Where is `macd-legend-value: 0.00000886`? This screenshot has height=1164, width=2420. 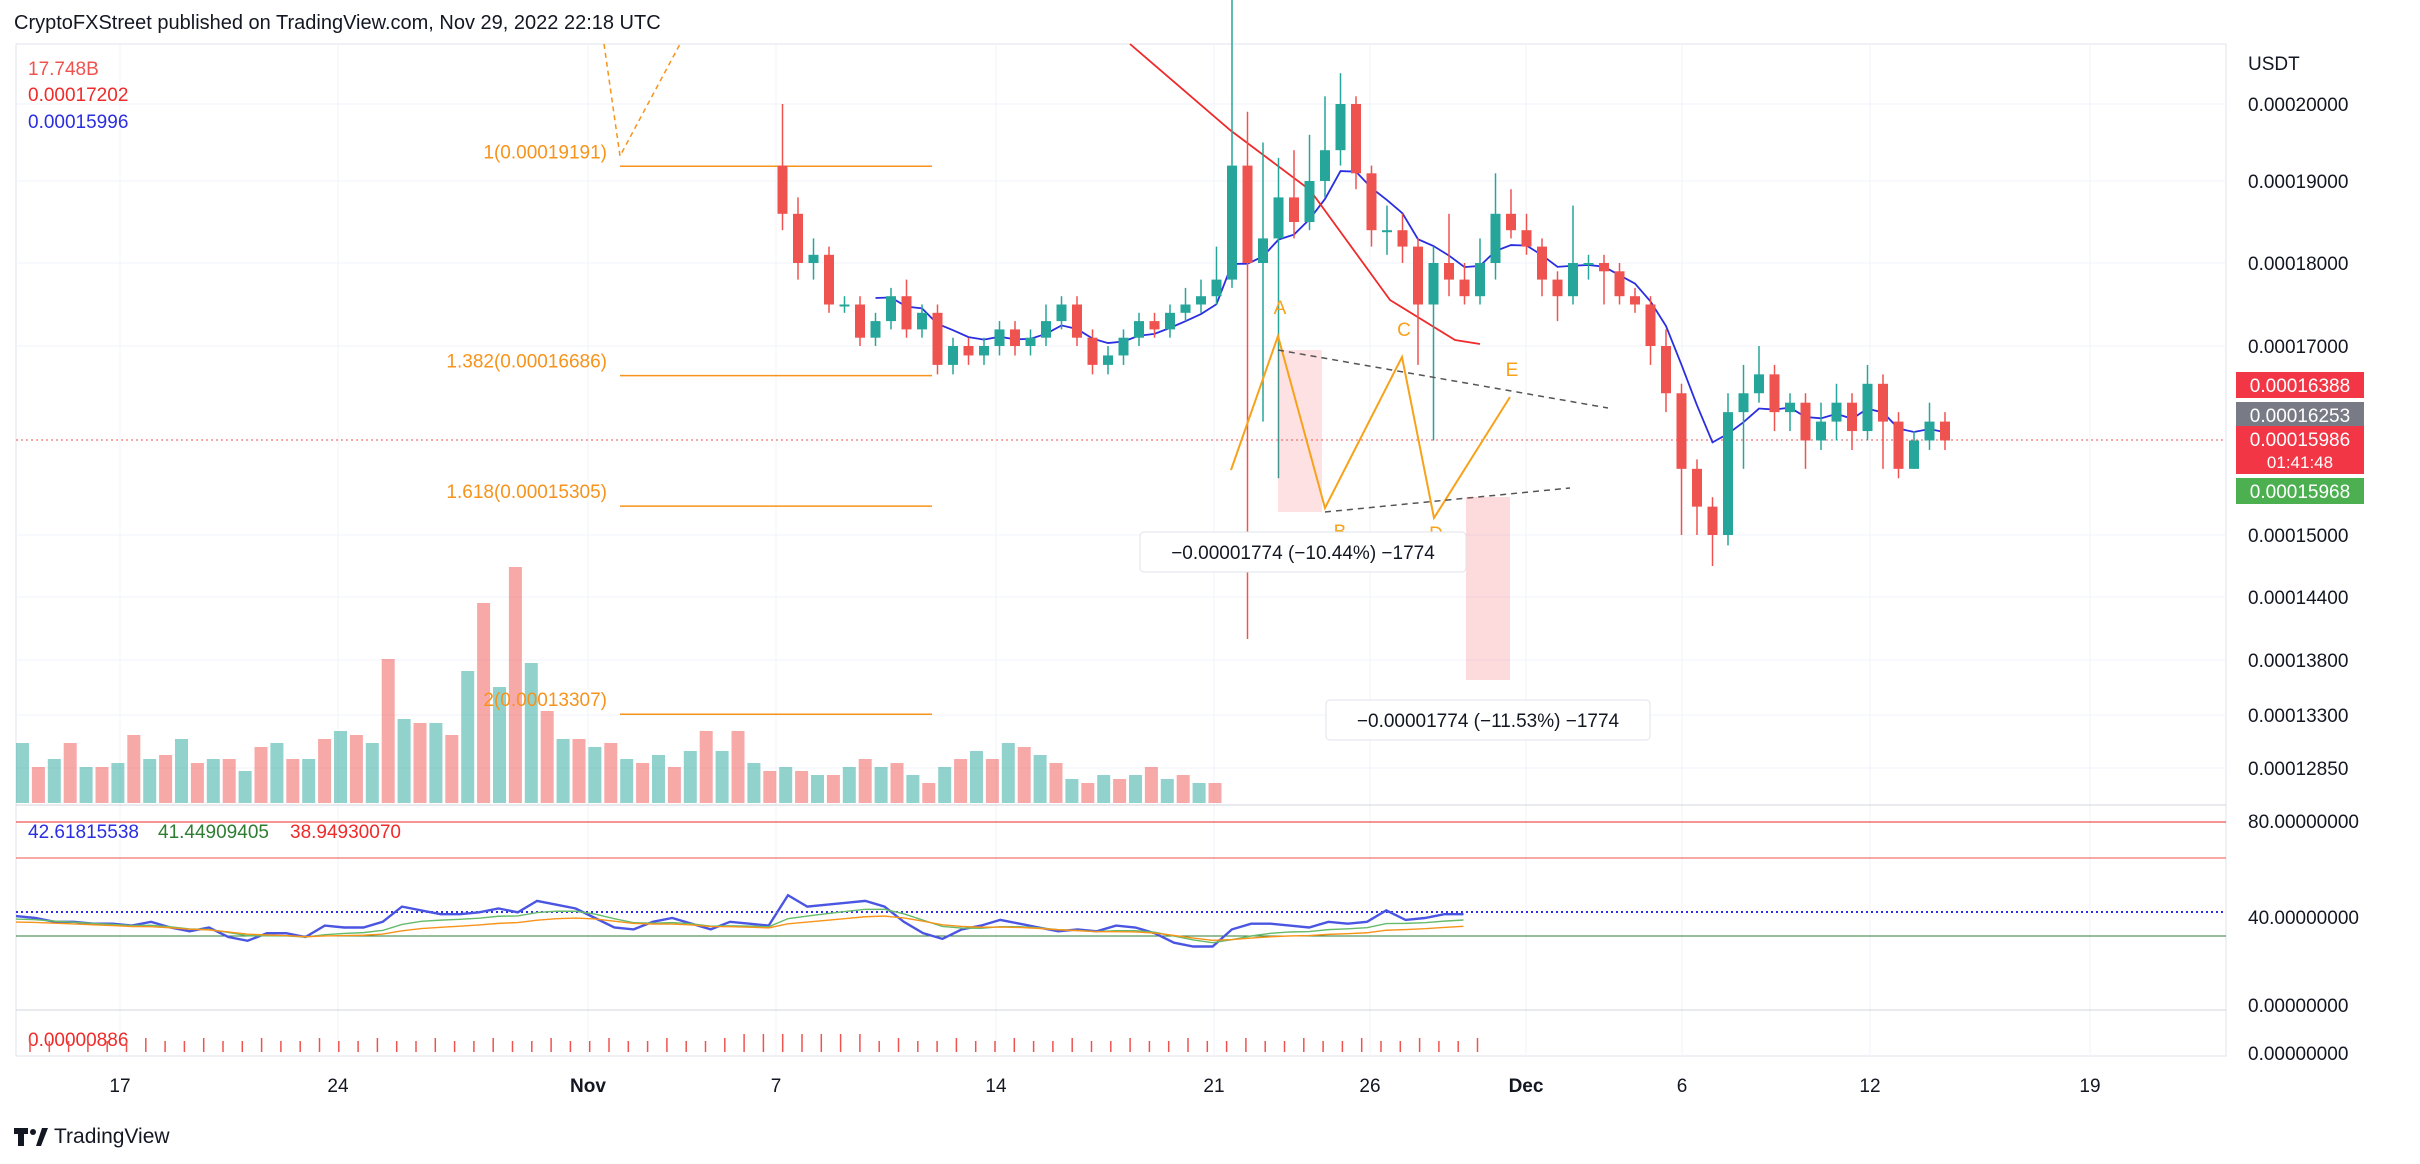 macd-legend-value: 0.00000886 is located at coordinates (78, 1040).